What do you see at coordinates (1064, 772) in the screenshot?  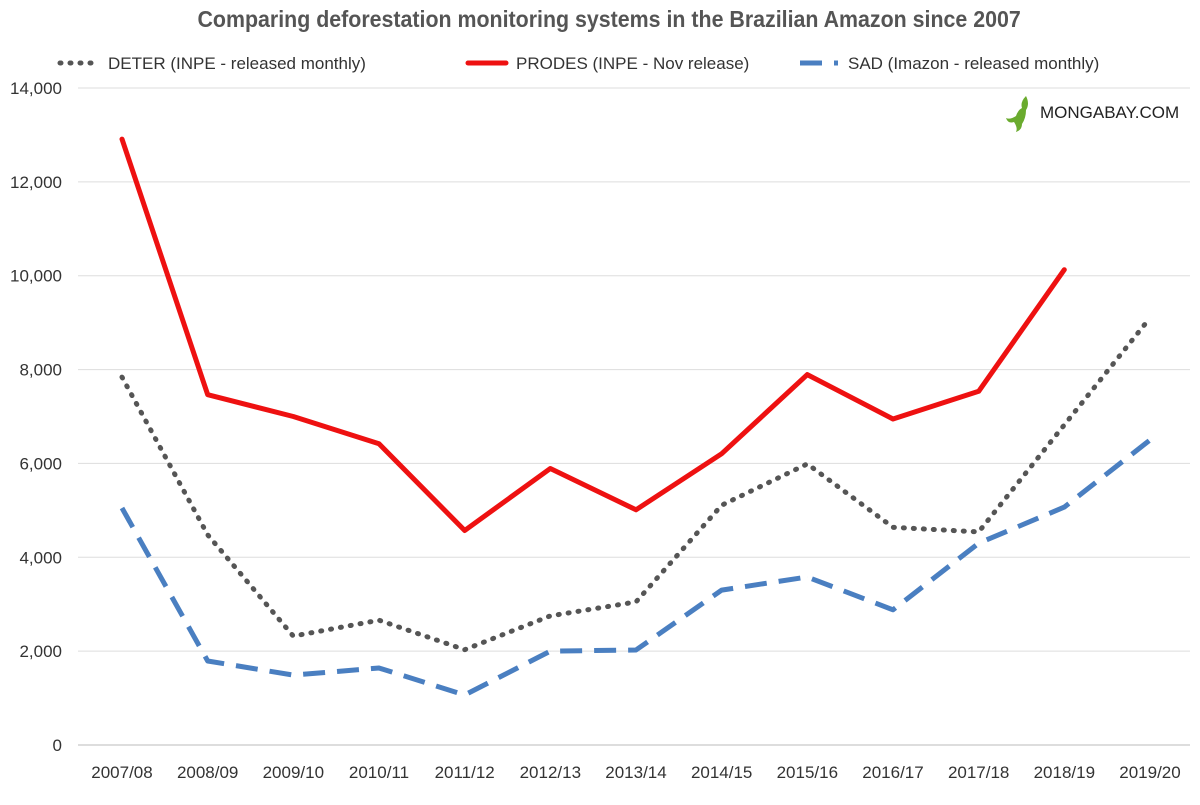 I see `x-tick-label: 2018/19` at bounding box center [1064, 772].